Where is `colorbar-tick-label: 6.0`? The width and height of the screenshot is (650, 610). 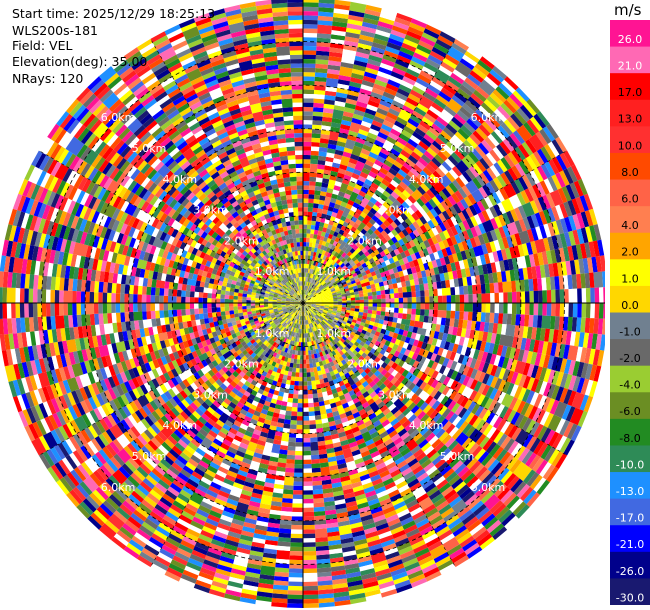
colorbar-tick-label: 6.0 is located at coordinates (630, 199).